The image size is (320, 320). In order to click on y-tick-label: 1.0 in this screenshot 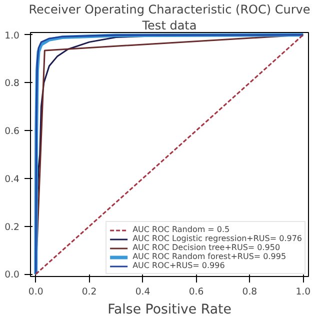, I will do `click(12, 36)`.